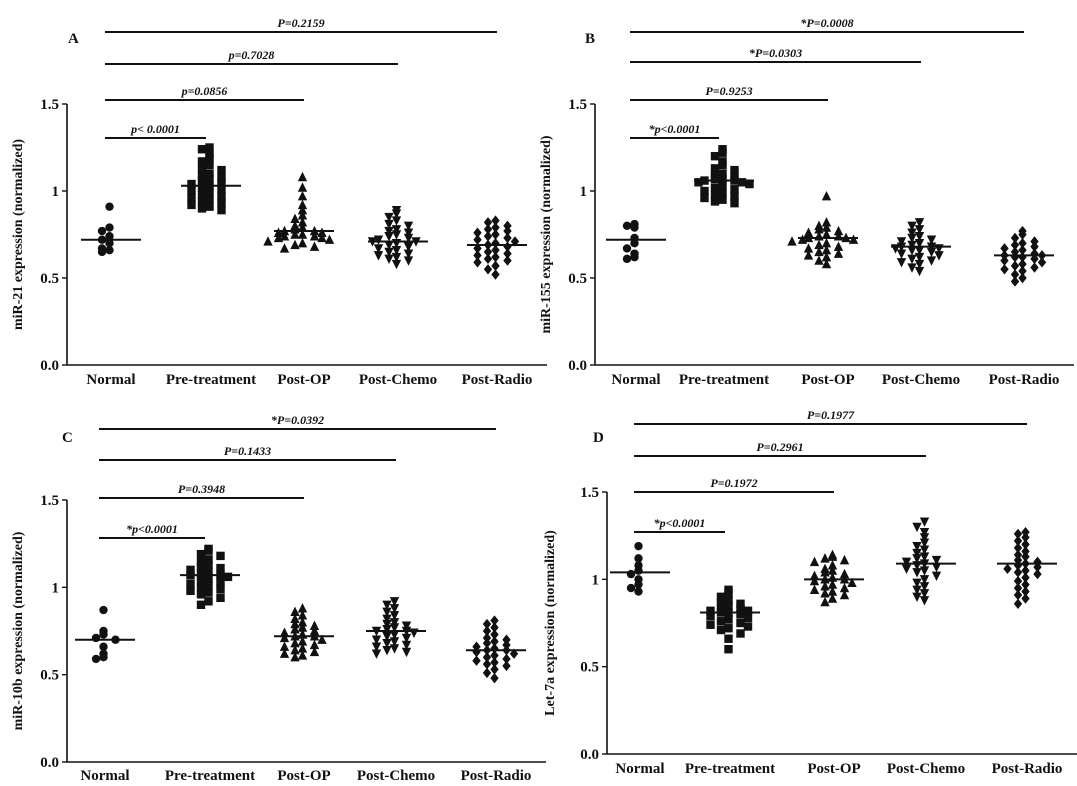 The image size is (1077, 786). Describe the element at coordinates (104, 776) in the screenshot. I see `x-category-label: Normal` at that location.